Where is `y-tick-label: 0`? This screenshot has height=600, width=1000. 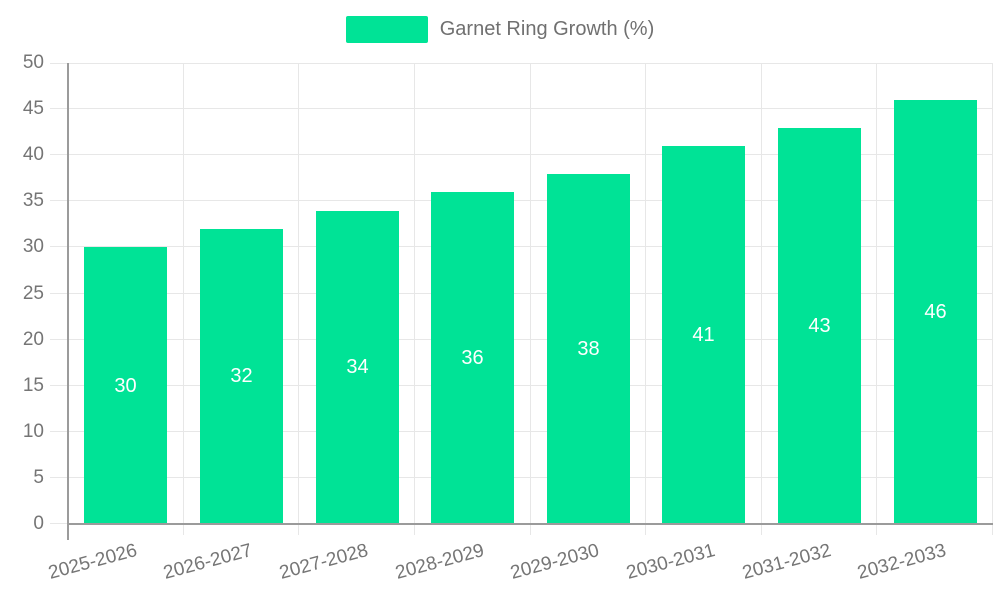 y-tick-label: 0 is located at coordinates (38, 523).